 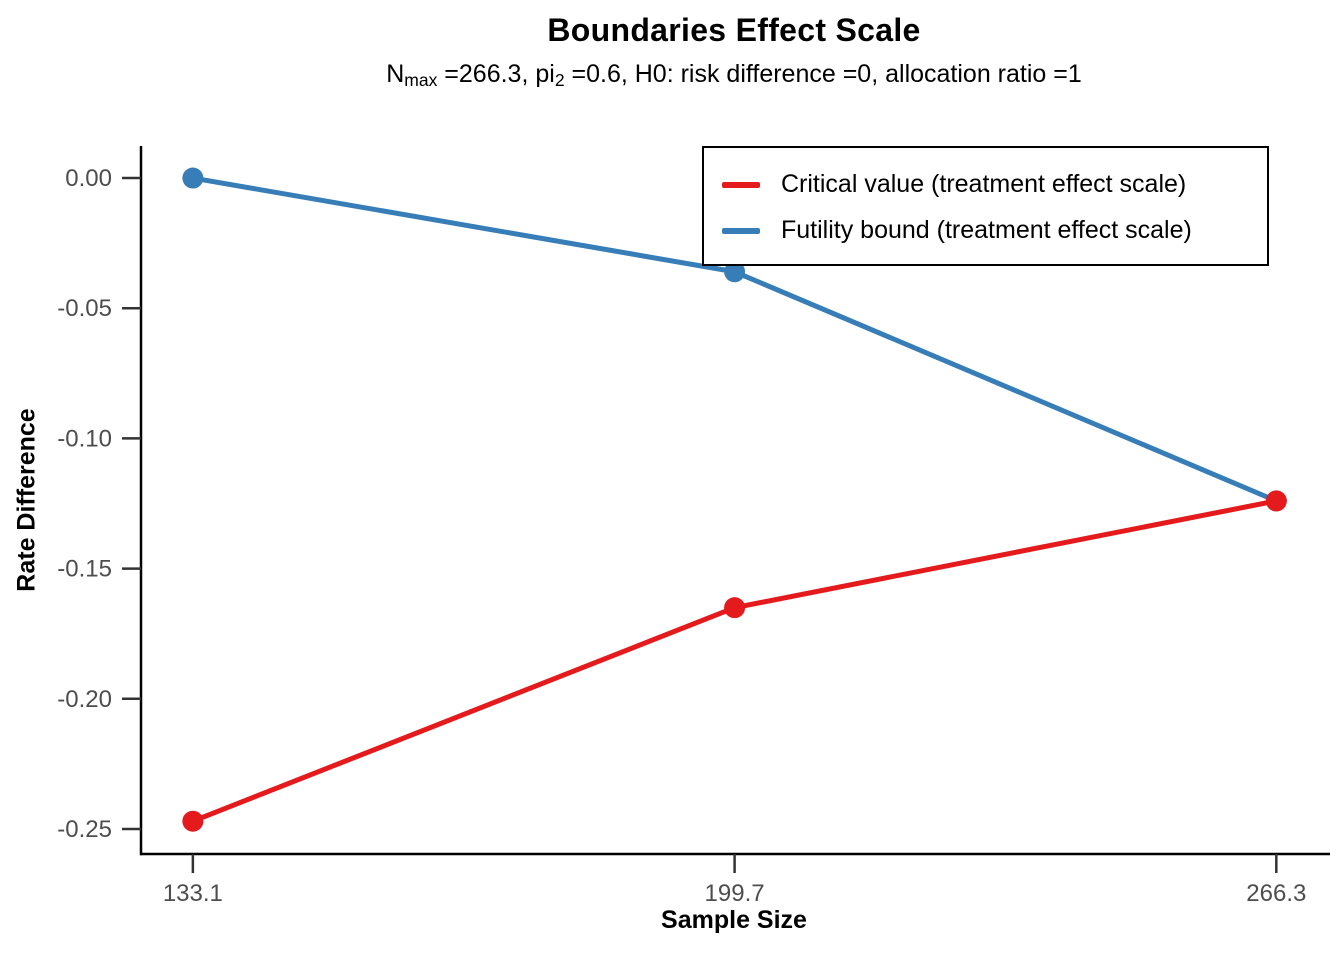 What do you see at coordinates (741, 230) in the screenshot?
I see `legend-line-swatch-futility-bound` at bounding box center [741, 230].